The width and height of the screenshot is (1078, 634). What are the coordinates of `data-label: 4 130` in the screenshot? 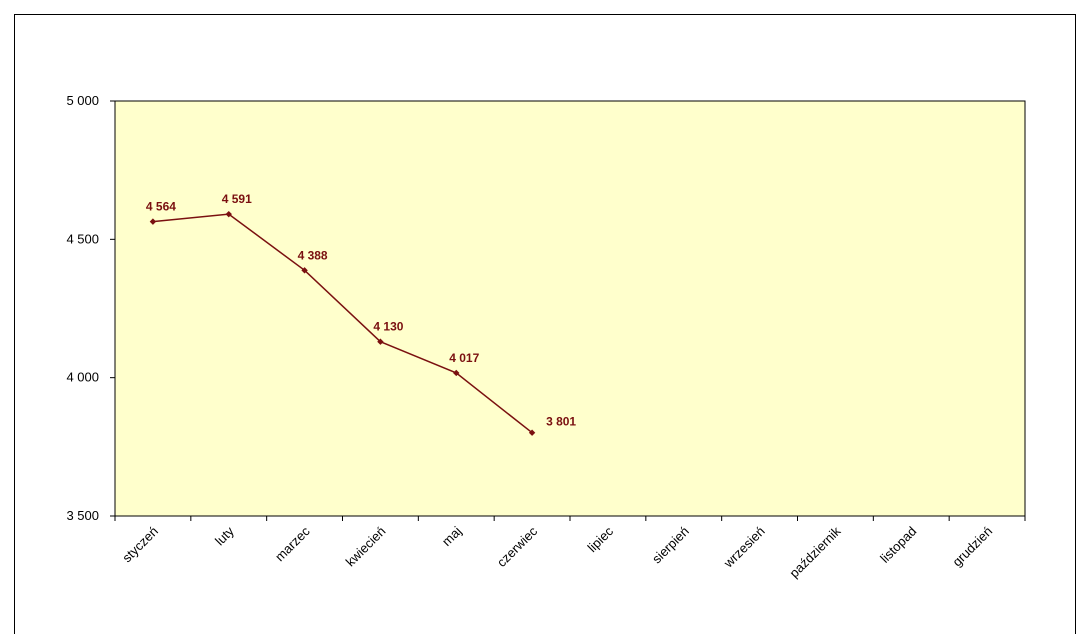 It's located at (388, 327).